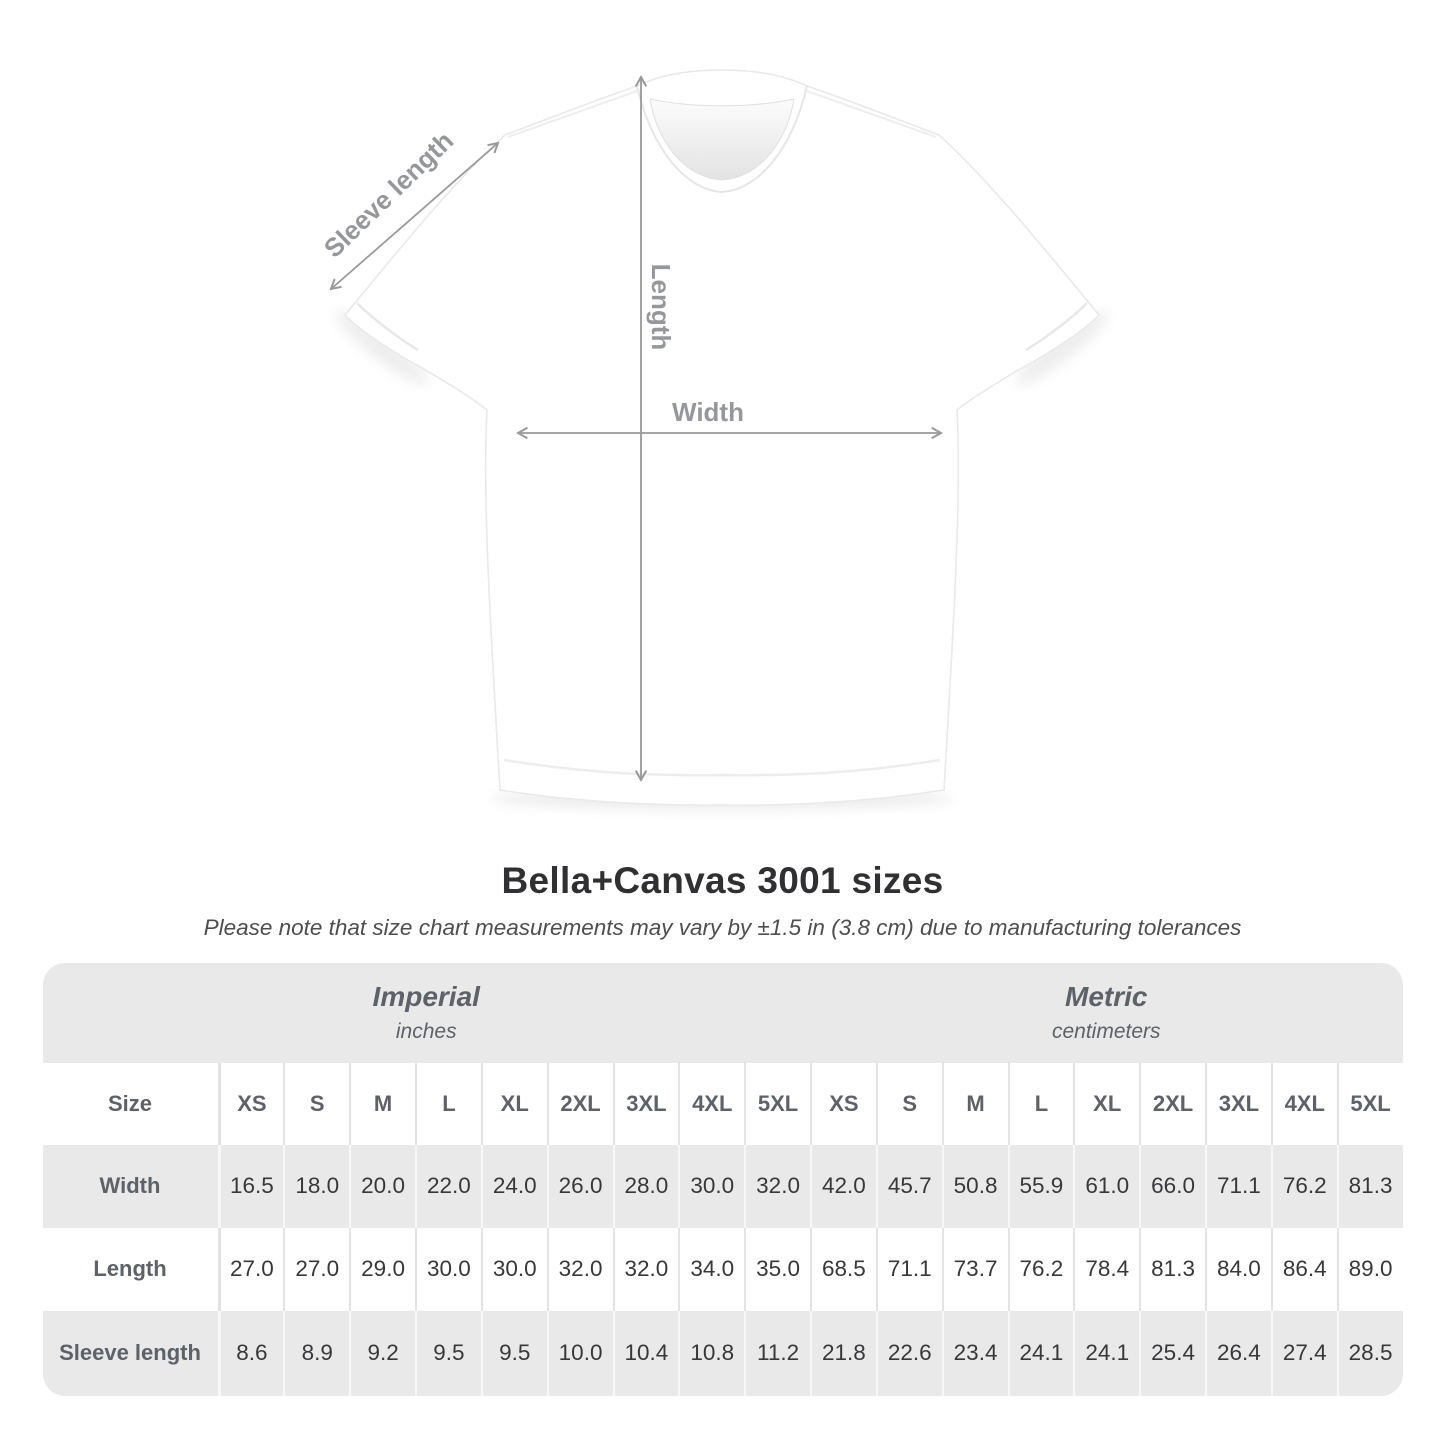 The height and width of the screenshot is (1445, 1445). Describe the element at coordinates (250, 1103) in the screenshot. I see `size-col-imperial-xs: XS` at that location.